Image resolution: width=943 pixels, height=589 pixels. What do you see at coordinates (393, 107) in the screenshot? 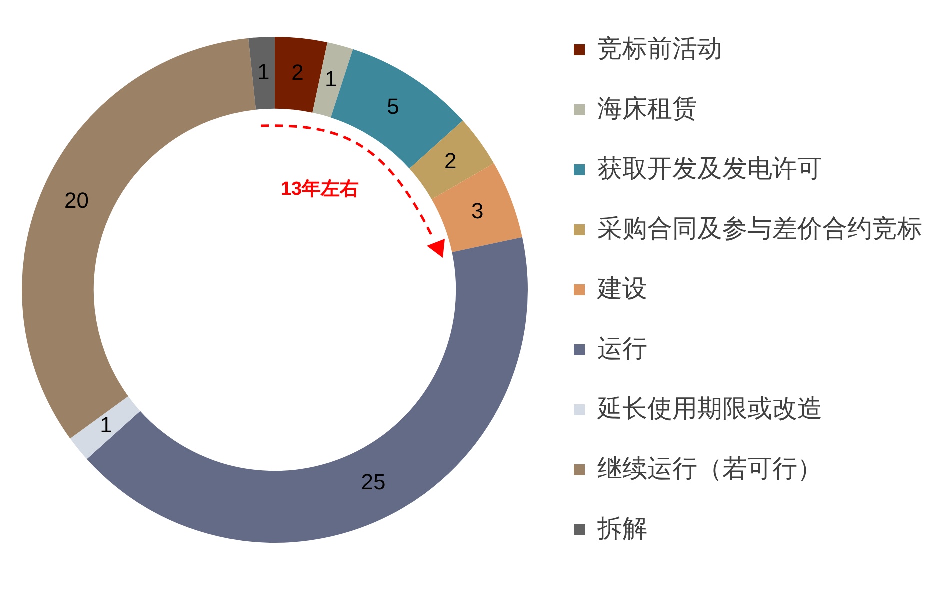
I see `data-label: 5` at bounding box center [393, 107].